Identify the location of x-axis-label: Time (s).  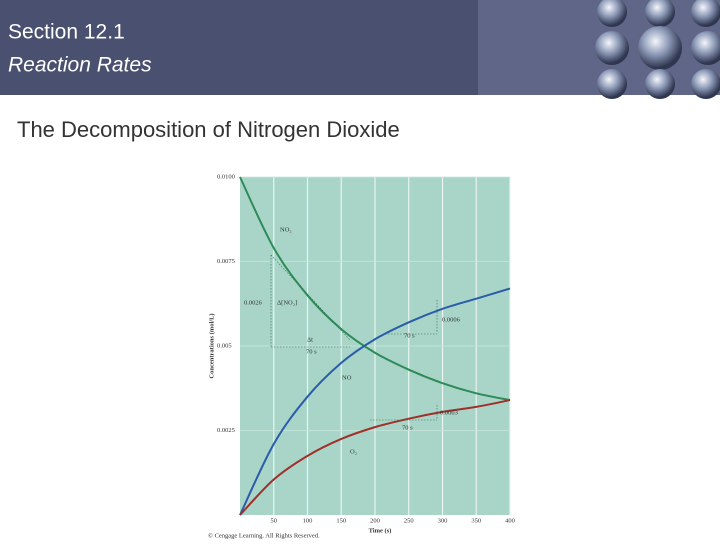
(380, 530).